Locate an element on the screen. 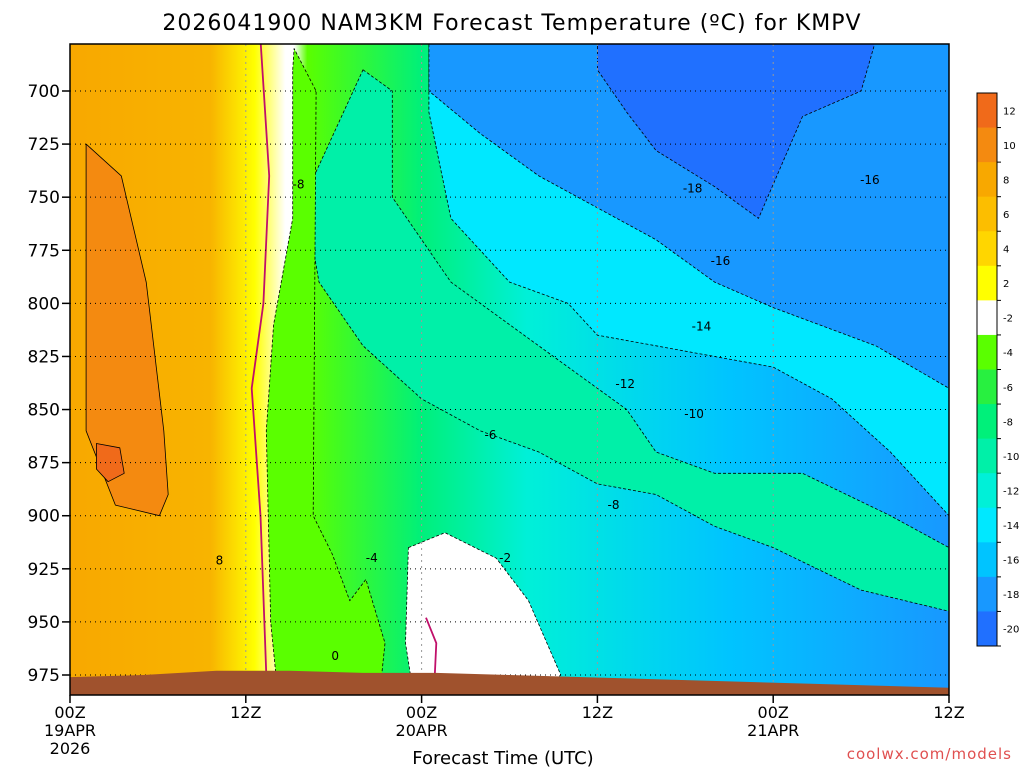  colorbar-tick-label: 2 is located at coordinates (1006, 284).